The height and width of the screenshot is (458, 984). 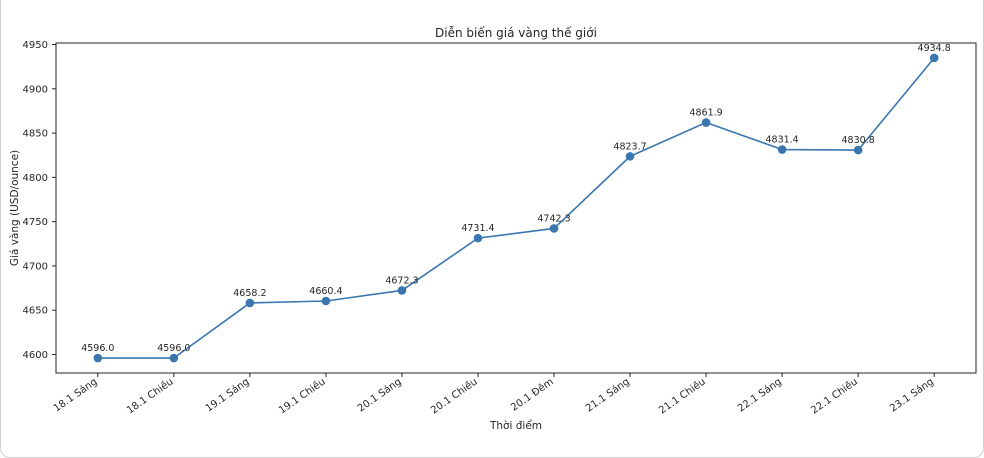 What do you see at coordinates (834, 396) in the screenshot?
I see `x-tick-label: 22.1 Chiều` at bounding box center [834, 396].